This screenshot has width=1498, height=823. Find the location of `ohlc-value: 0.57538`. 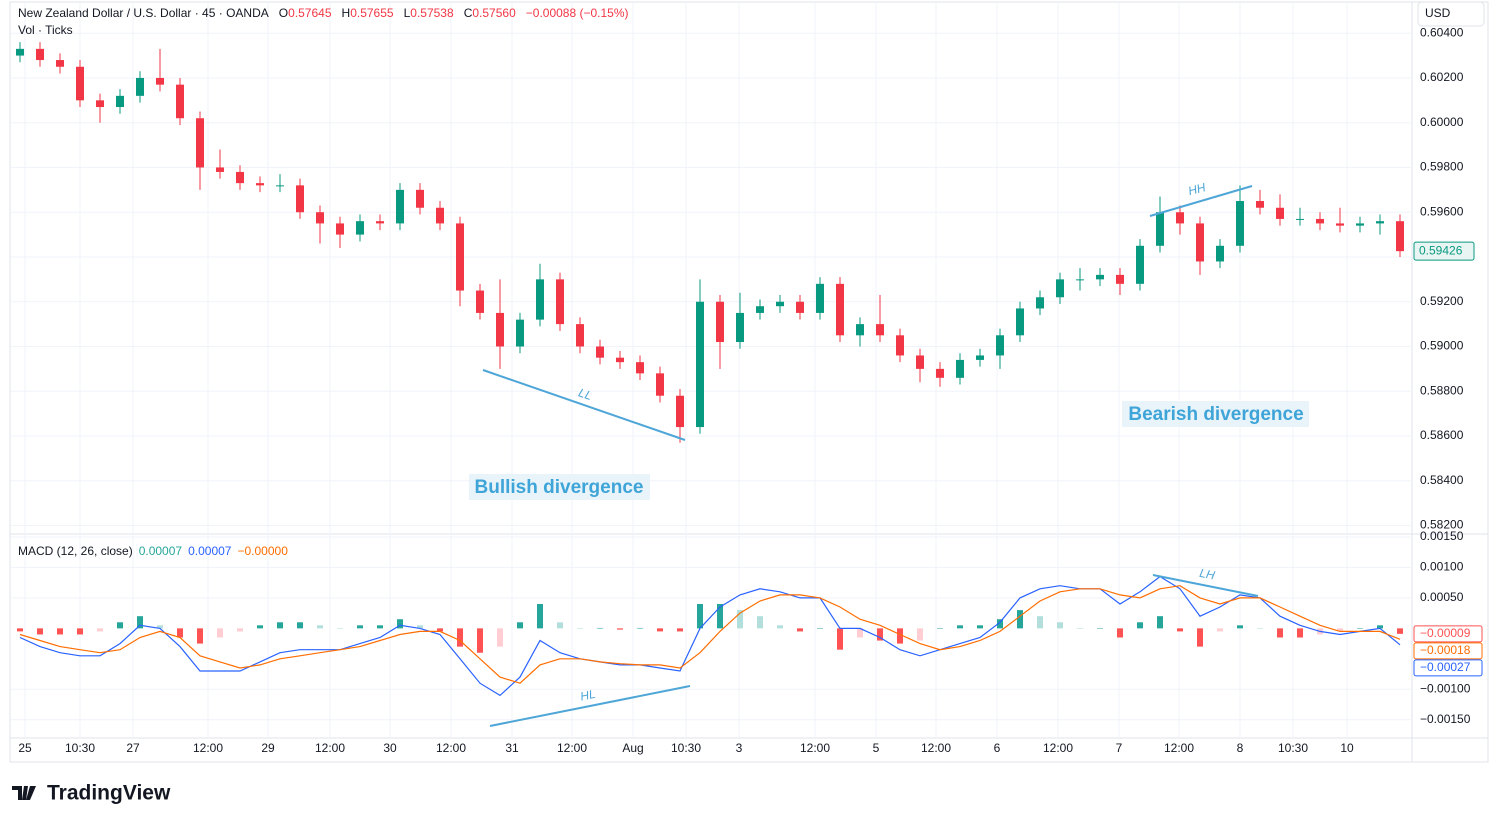

ohlc-value: 0.57538 is located at coordinates (432, 13).